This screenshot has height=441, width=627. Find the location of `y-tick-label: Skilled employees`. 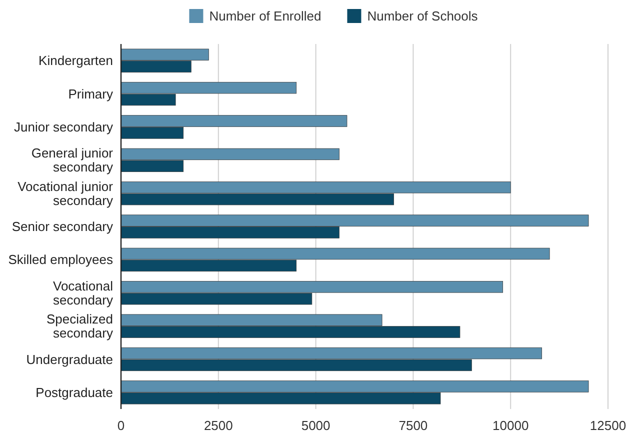

y-tick-label: Skilled employees is located at coordinates (61, 260).